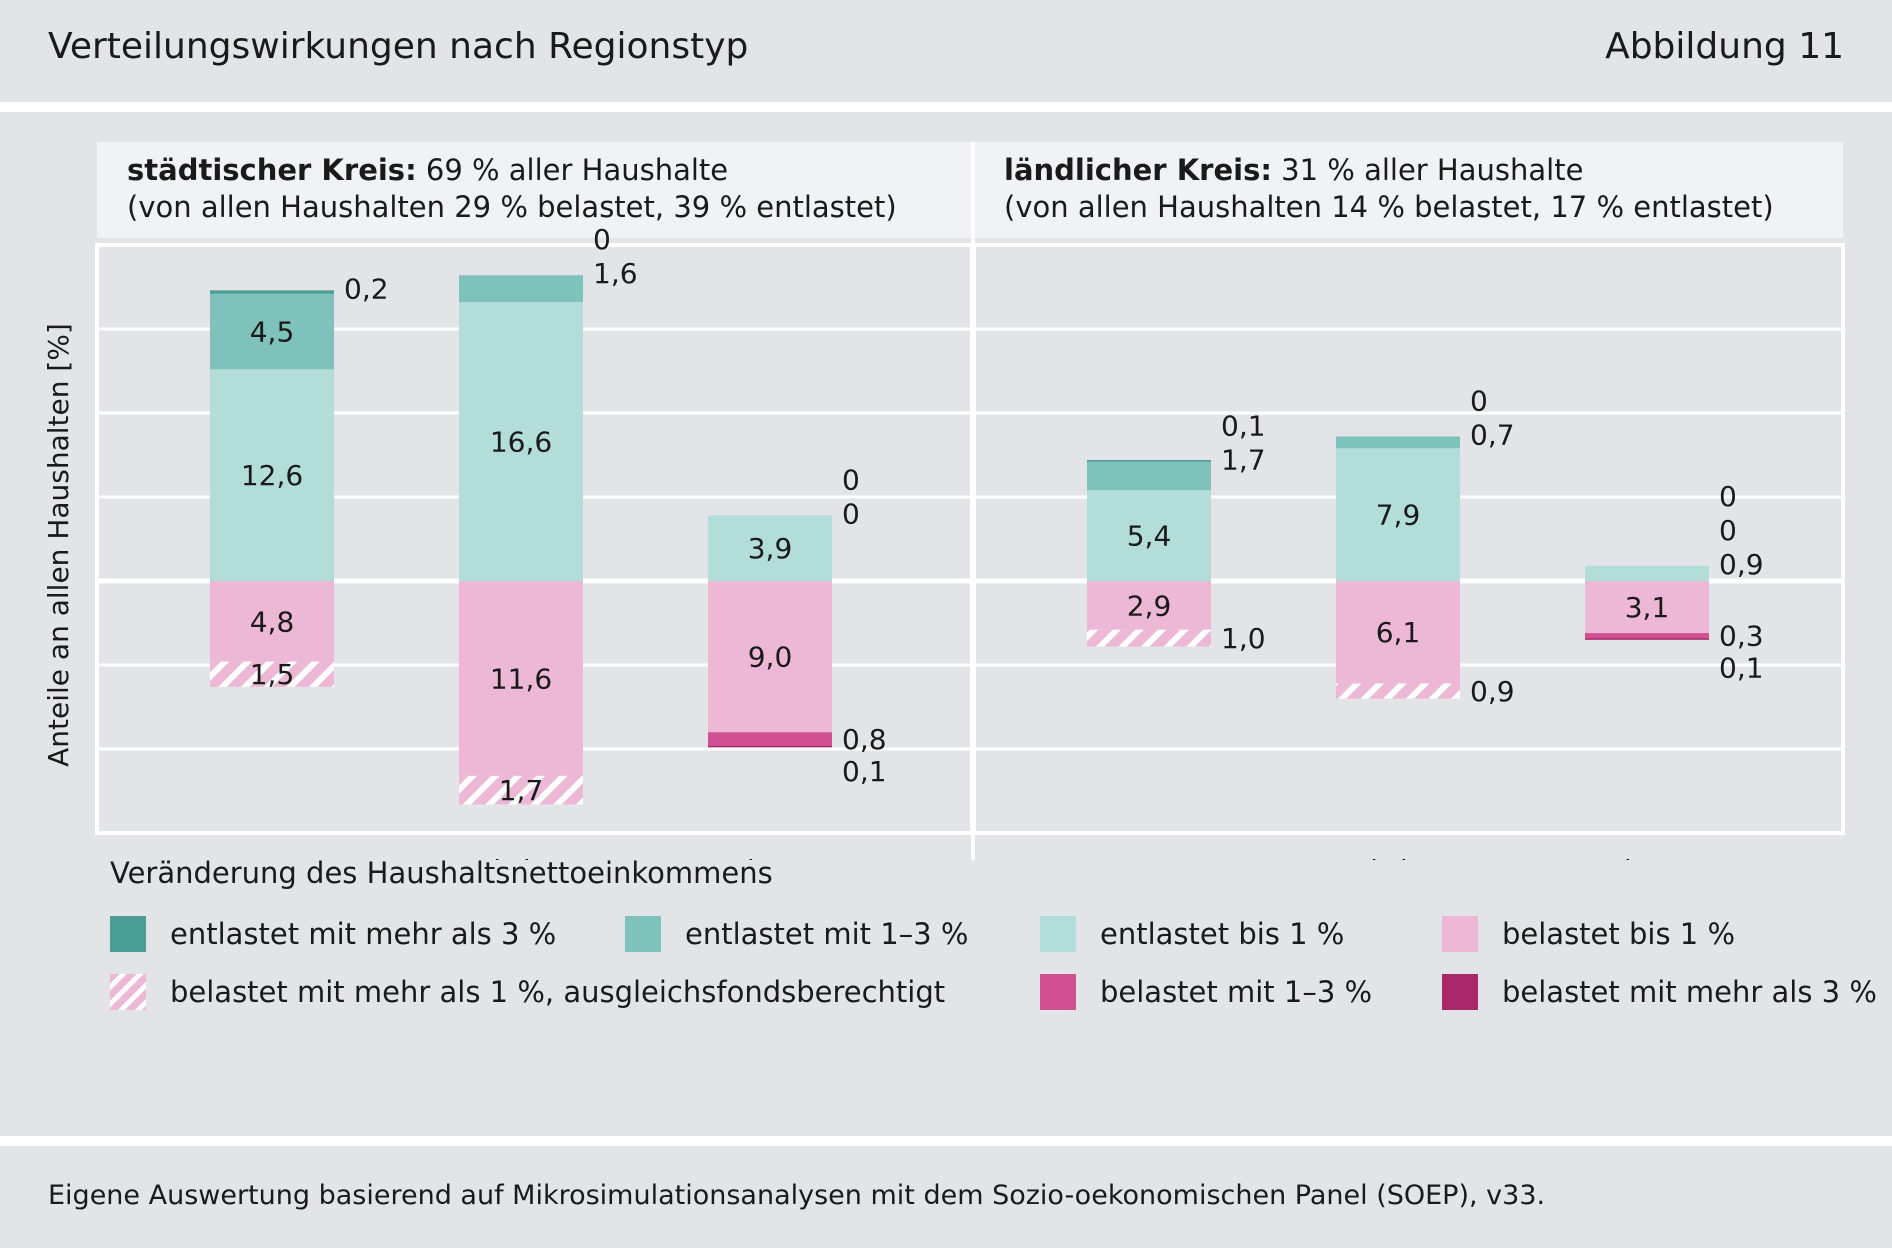  What do you see at coordinates (1689, 992) in the screenshot?
I see `legend-label: belastet mit mehr als 3 %` at bounding box center [1689, 992].